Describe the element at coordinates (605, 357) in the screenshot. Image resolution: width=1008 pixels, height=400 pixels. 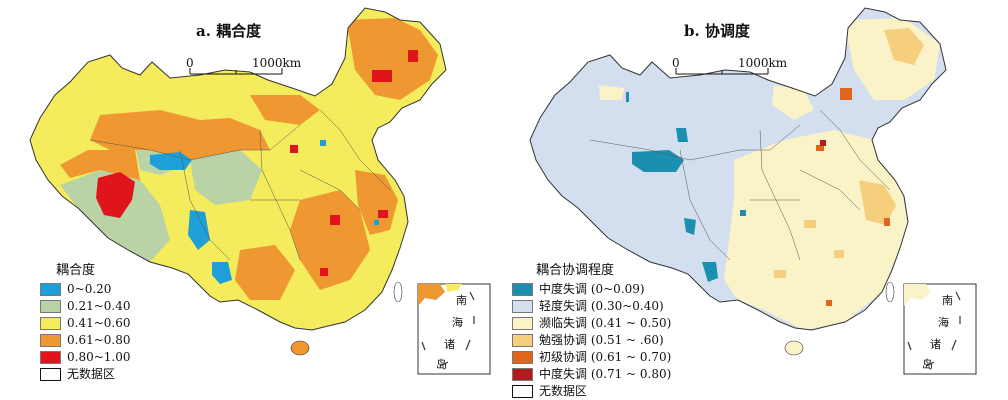
I see `legend-label: 初级协调 (0.61 ~ 0.70)` at that location.